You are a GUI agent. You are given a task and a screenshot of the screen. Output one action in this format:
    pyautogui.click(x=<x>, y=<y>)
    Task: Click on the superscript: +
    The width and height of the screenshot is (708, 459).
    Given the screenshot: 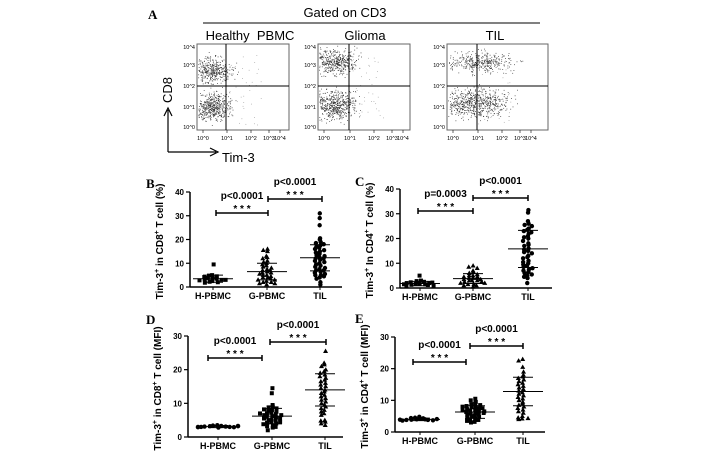 What is the action you would take?
    pyautogui.click(x=157, y=232)
    